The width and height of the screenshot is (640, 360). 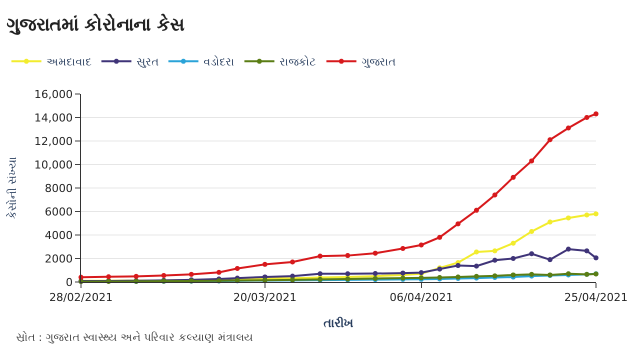 What do you see at coordinates (53, 94) in the screenshot?
I see `y-tick-label: 16,000` at bounding box center [53, 94].